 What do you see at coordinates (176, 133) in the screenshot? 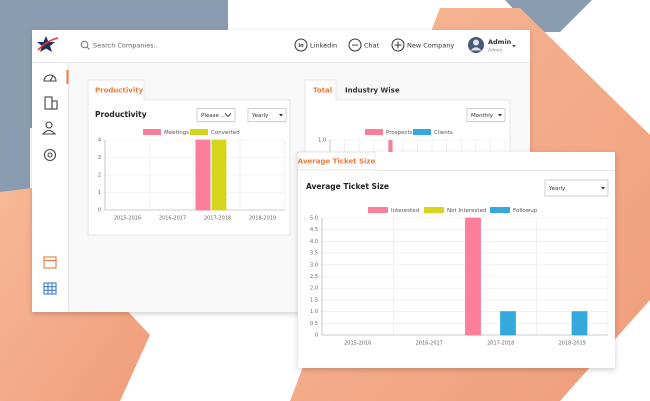
I see `legend-label: Meetings` at bounding box center [176, 133].